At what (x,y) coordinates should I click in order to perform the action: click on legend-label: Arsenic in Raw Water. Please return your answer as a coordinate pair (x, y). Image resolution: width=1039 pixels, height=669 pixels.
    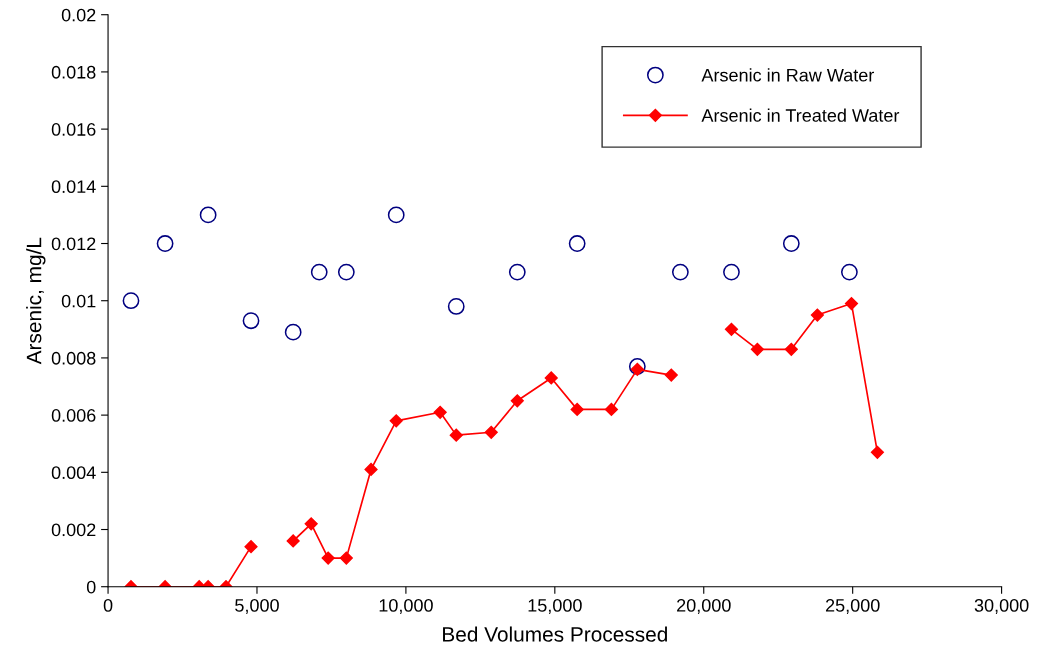
    Looking at the image, I should click on (788, 75).